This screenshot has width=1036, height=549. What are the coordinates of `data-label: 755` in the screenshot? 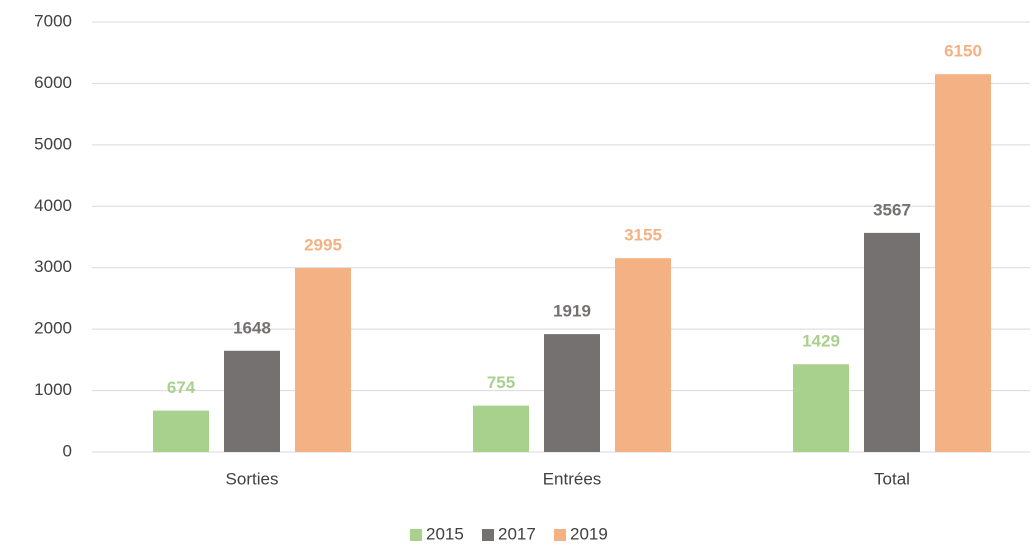 It's located at (501, 382).